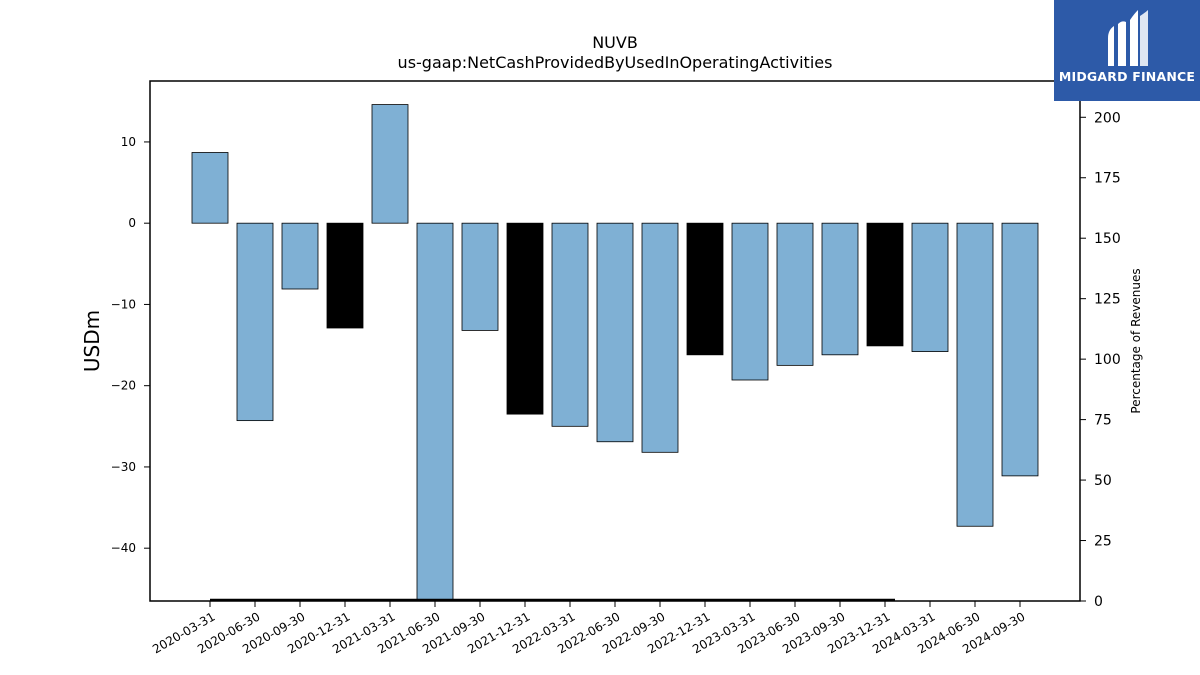  I want to click on brand-name: MIDGARD FINANCE, so click(1127, 76).